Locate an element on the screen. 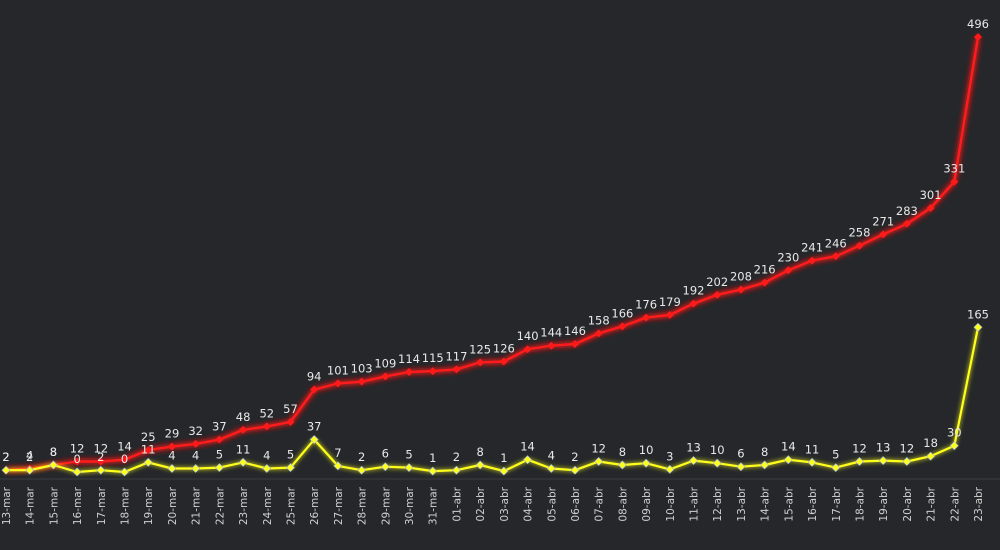  series-red-value-label: 301 is located at coordinates (931, 195).